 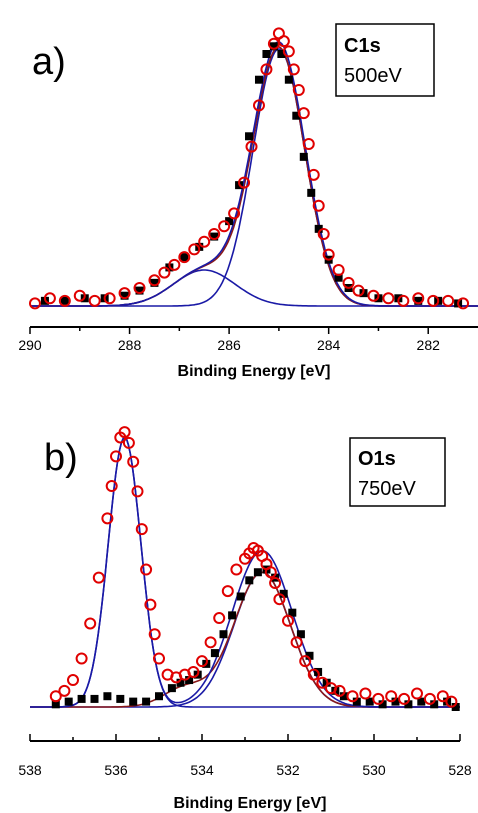 What do you see at coordinates (130, 345) in the screenshot?
I see `panel-a-tick-label: 288` at bounding box center [130, 345].